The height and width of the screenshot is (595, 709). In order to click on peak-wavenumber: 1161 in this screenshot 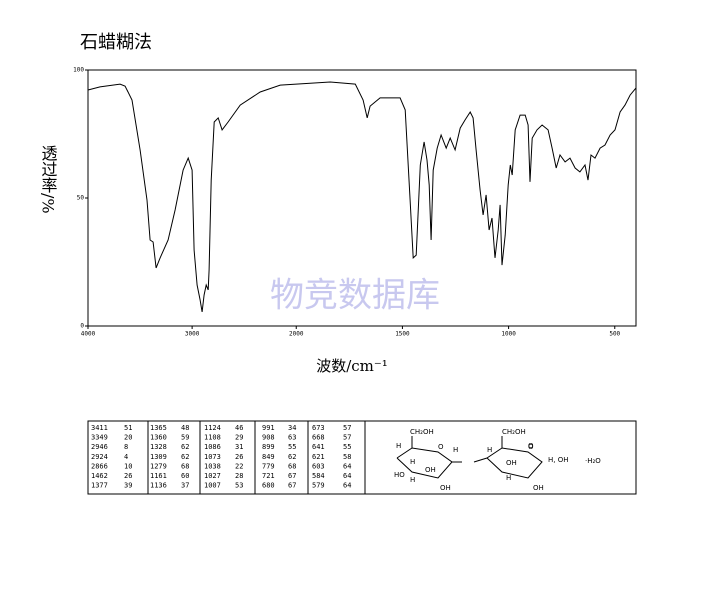, I will do `click(158, 476)`.